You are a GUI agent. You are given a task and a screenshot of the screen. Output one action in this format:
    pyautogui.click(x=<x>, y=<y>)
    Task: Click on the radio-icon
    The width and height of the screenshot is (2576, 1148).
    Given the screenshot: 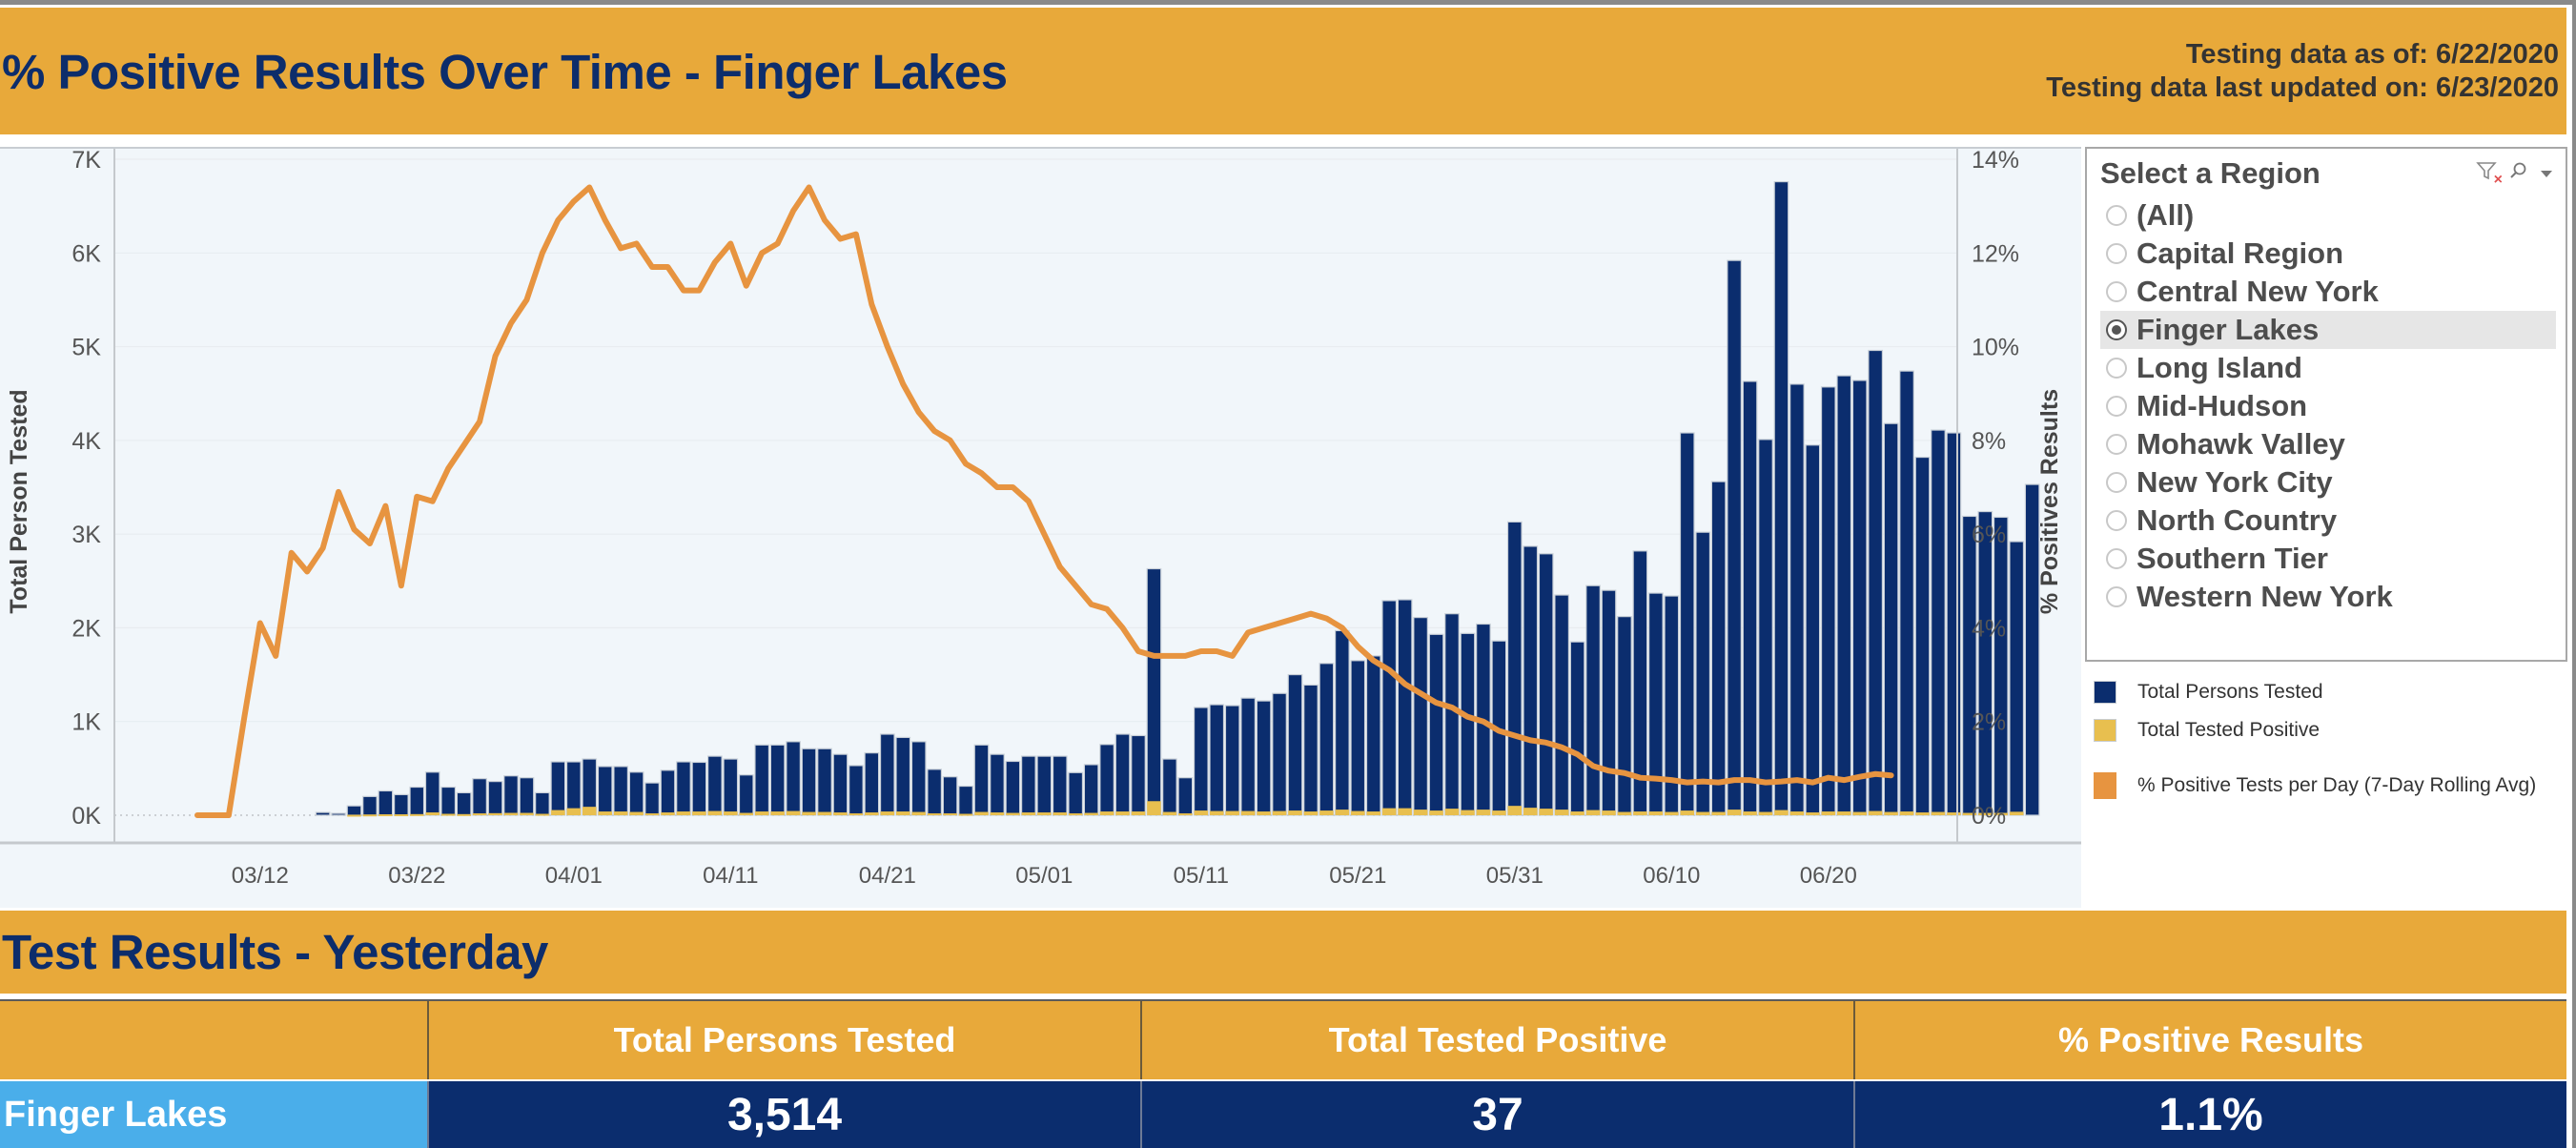 What is the action you would take?
    pyautogui.click(x=2116, y=292)
    